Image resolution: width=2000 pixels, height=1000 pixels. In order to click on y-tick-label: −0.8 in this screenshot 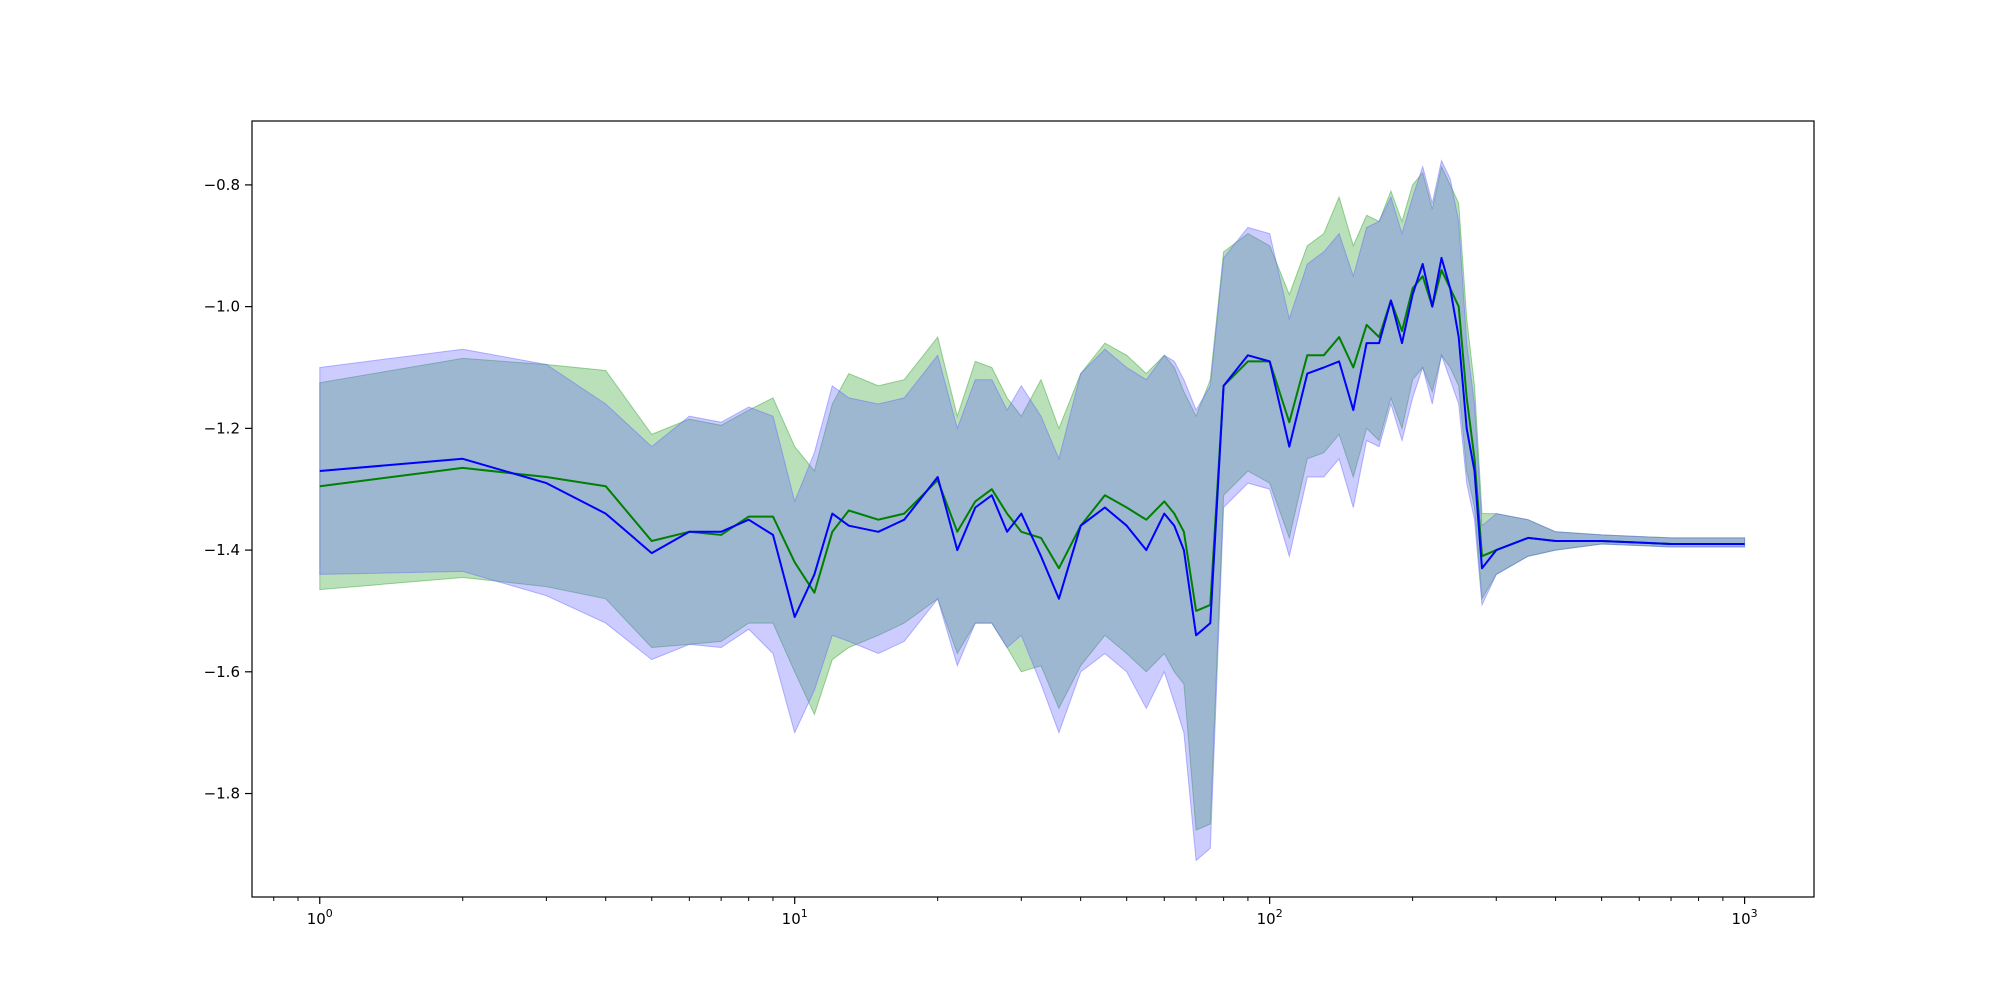, I will do `click(222, 185)`.